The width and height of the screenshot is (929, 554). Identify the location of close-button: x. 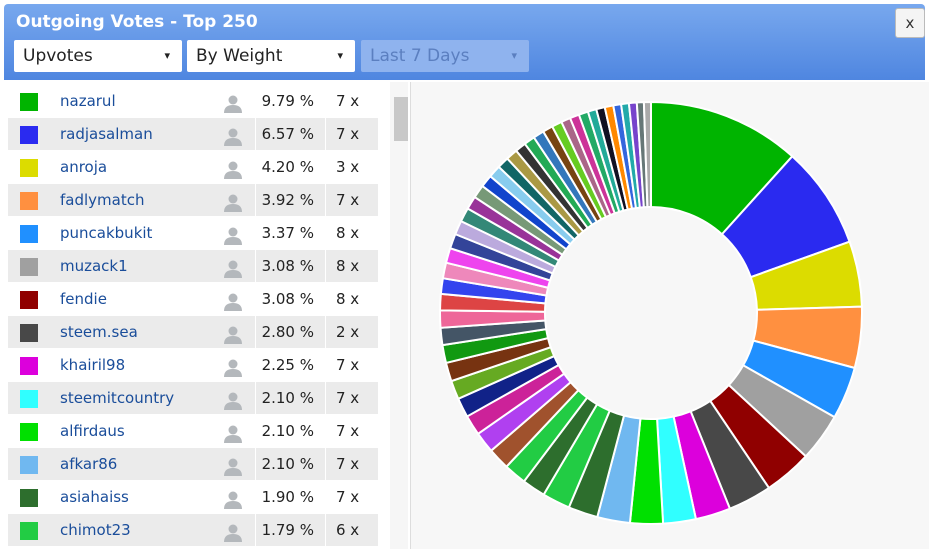
(910, 23).